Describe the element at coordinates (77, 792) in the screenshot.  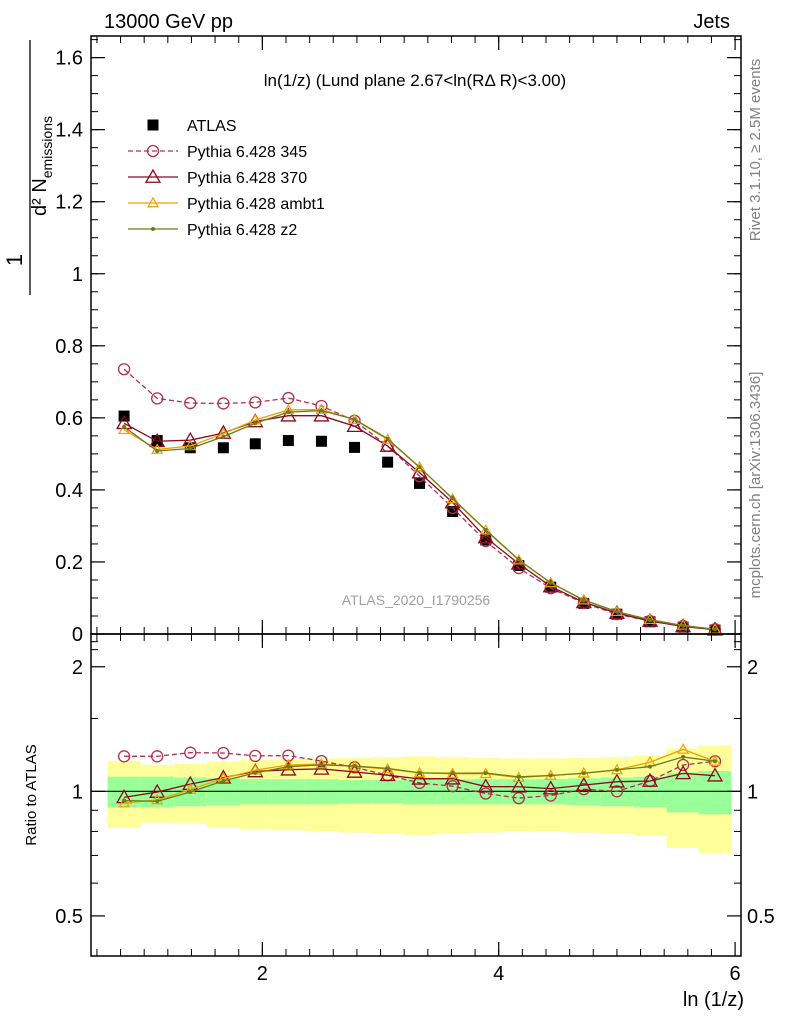
I see `ratio-y-tick-label: 1` at that location.